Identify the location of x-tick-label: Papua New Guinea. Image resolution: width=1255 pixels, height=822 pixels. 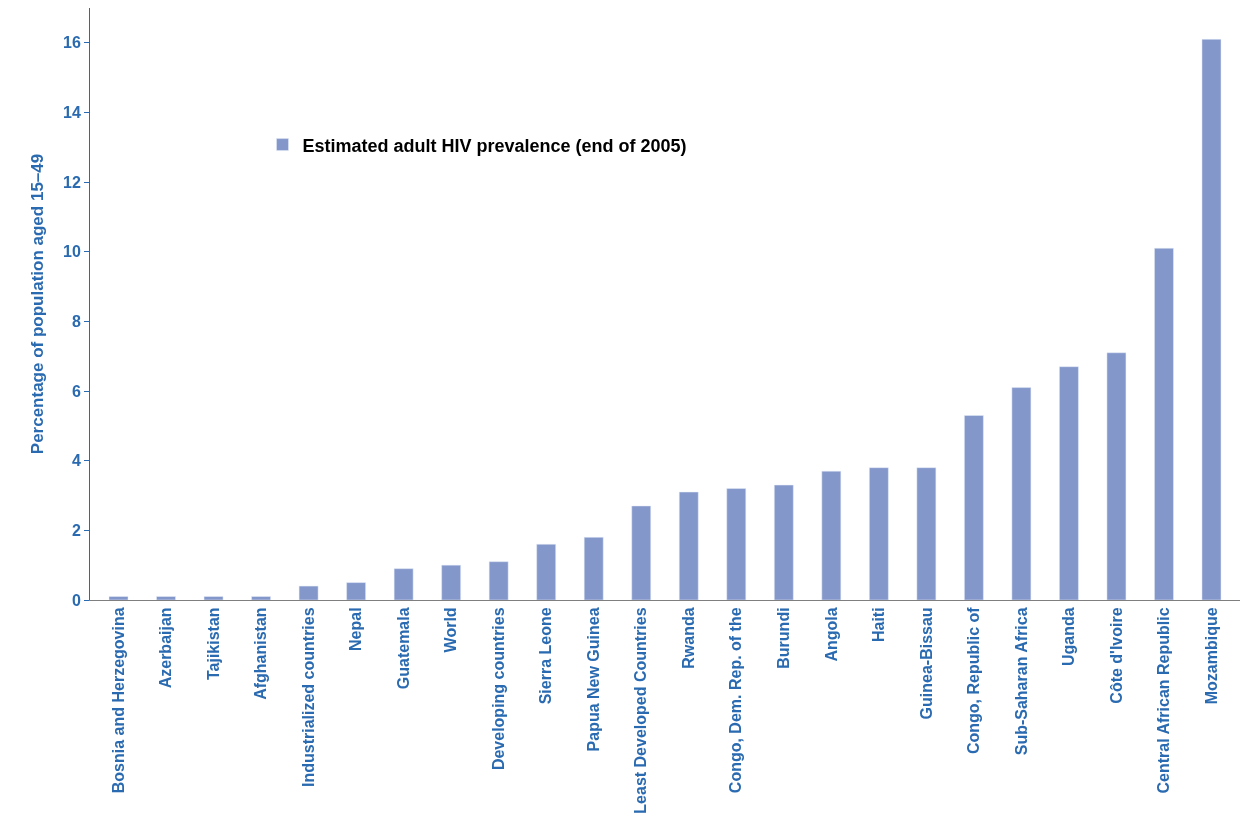
(593, 679).